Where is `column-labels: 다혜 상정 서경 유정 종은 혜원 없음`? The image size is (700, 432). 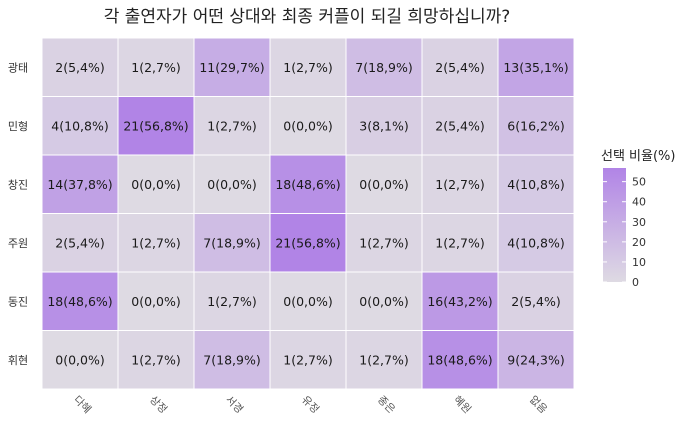 column-labels: 다혜 상정 서경 유정 종은 혜원 없음 is located at coordinates (310, 404).